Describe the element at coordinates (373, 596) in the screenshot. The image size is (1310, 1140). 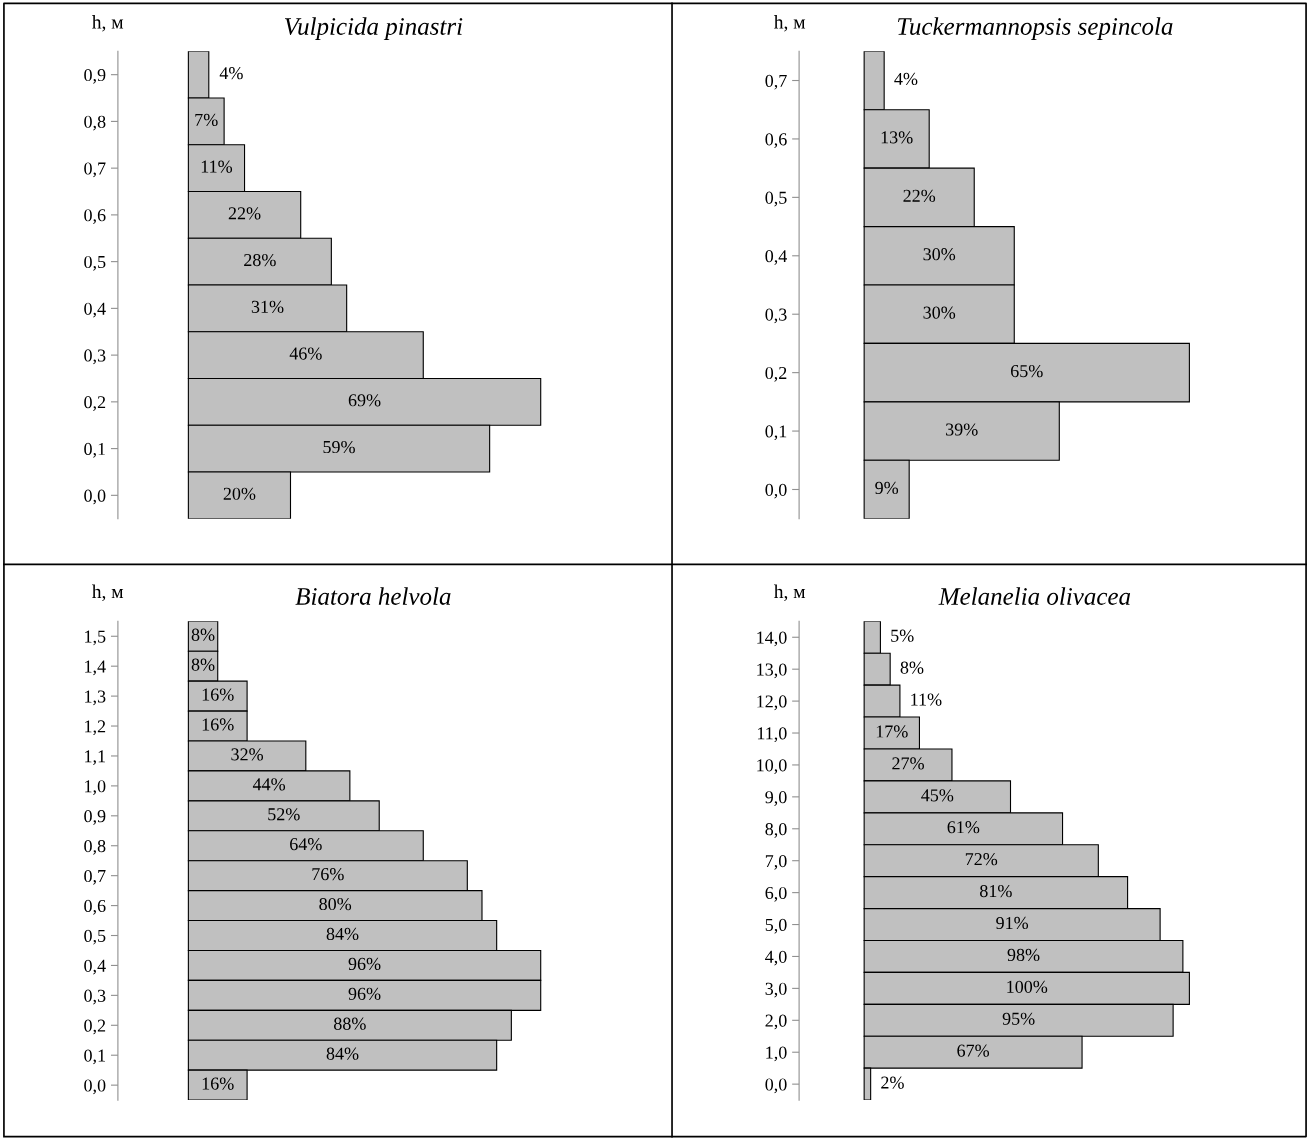
I see `chart-title: Biatora helvola` at that location.